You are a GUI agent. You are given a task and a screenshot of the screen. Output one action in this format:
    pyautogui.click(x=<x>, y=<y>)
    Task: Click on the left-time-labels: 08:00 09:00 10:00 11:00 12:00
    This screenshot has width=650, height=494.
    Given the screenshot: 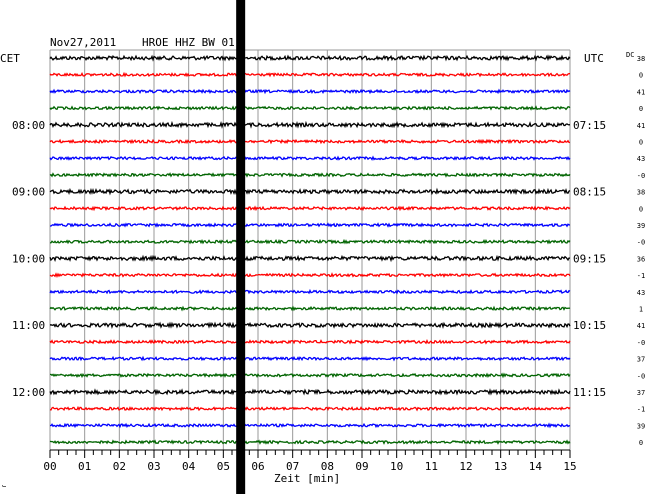 What is the action you would take?
    pyautogui.click(x=28, y=259)
    